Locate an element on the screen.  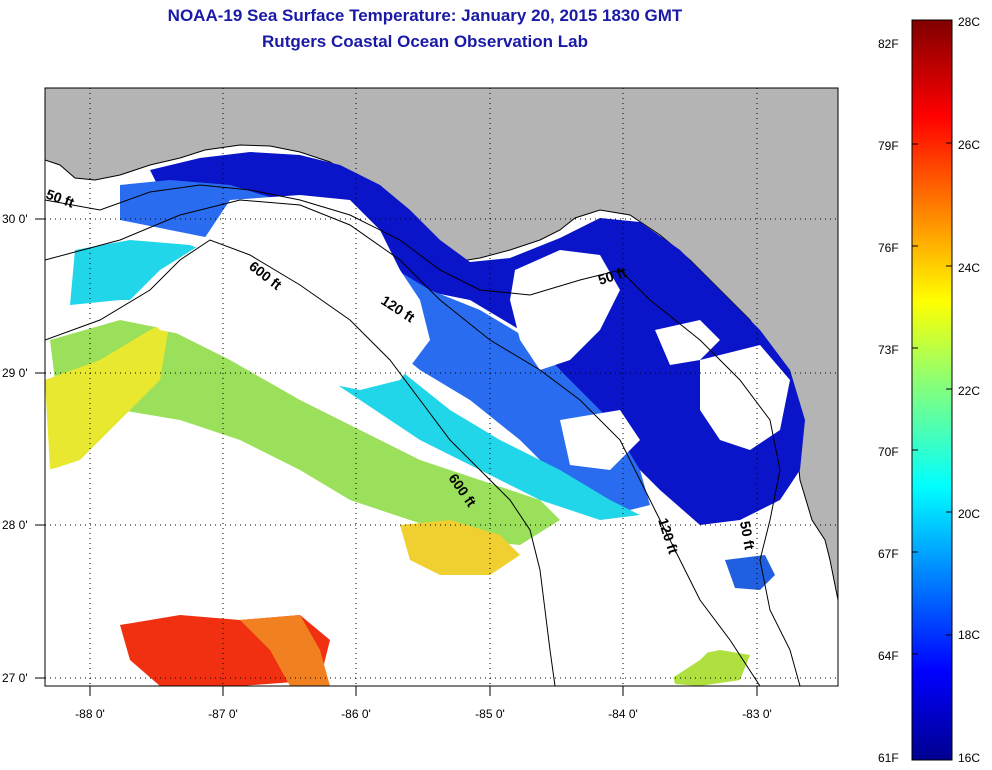
lon-label: -87 0' is located at coordinates (223, 714).